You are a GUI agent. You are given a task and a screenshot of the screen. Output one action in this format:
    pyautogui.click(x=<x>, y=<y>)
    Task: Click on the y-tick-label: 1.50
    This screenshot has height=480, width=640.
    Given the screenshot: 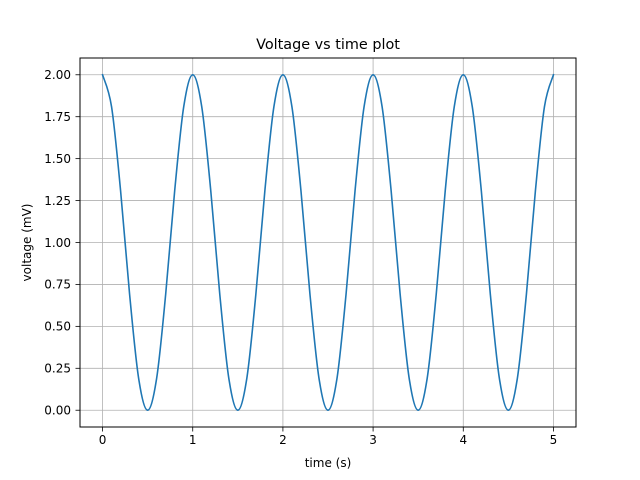 What is the action you would take?
    pyautogui.click(x=57, y=159)
    